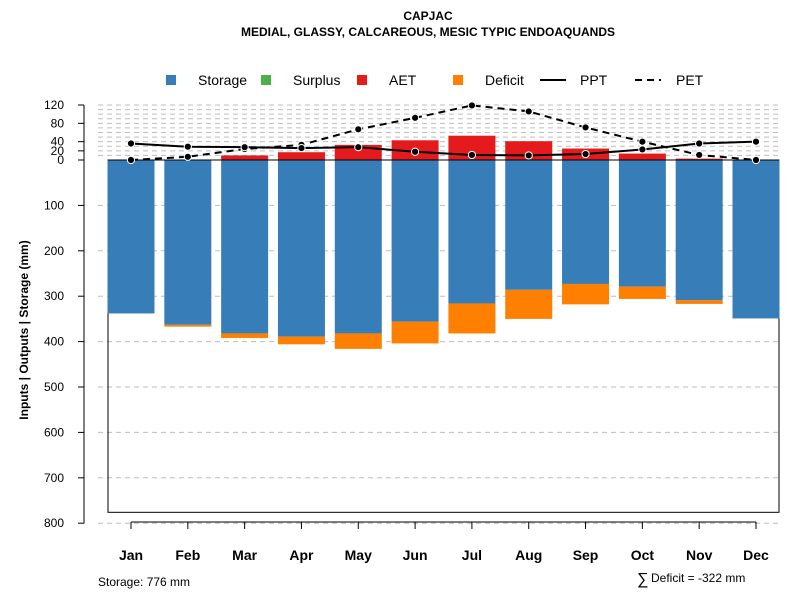  What do you see at coordinates (54, 105) in the screenshot?
I see `y-tick-label: 120` at bounding box center [54, 105].